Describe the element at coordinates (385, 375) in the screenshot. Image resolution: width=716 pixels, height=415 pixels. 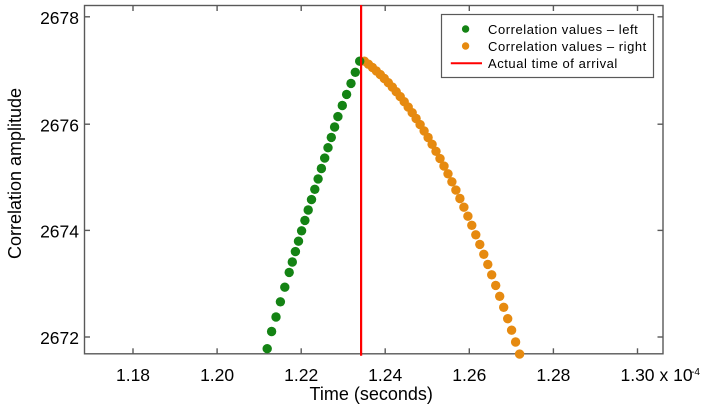
I see `svg-text: 1.24` at that location.